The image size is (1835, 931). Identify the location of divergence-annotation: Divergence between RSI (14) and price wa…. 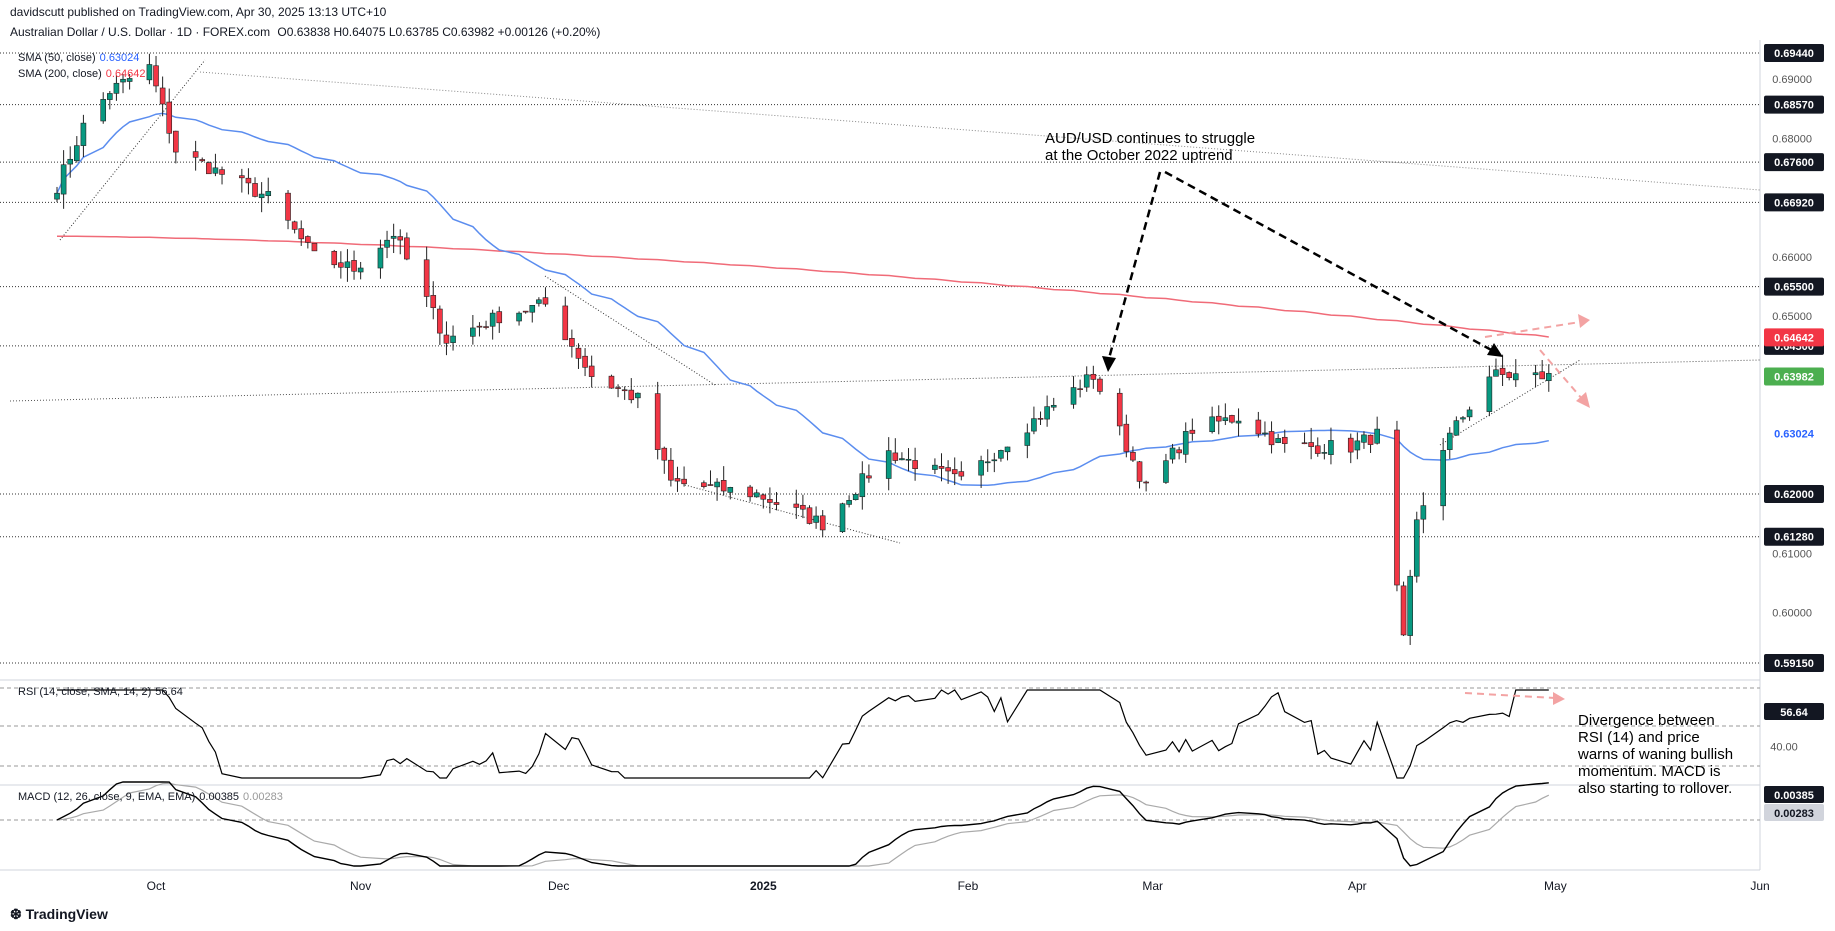
(1656, 754).